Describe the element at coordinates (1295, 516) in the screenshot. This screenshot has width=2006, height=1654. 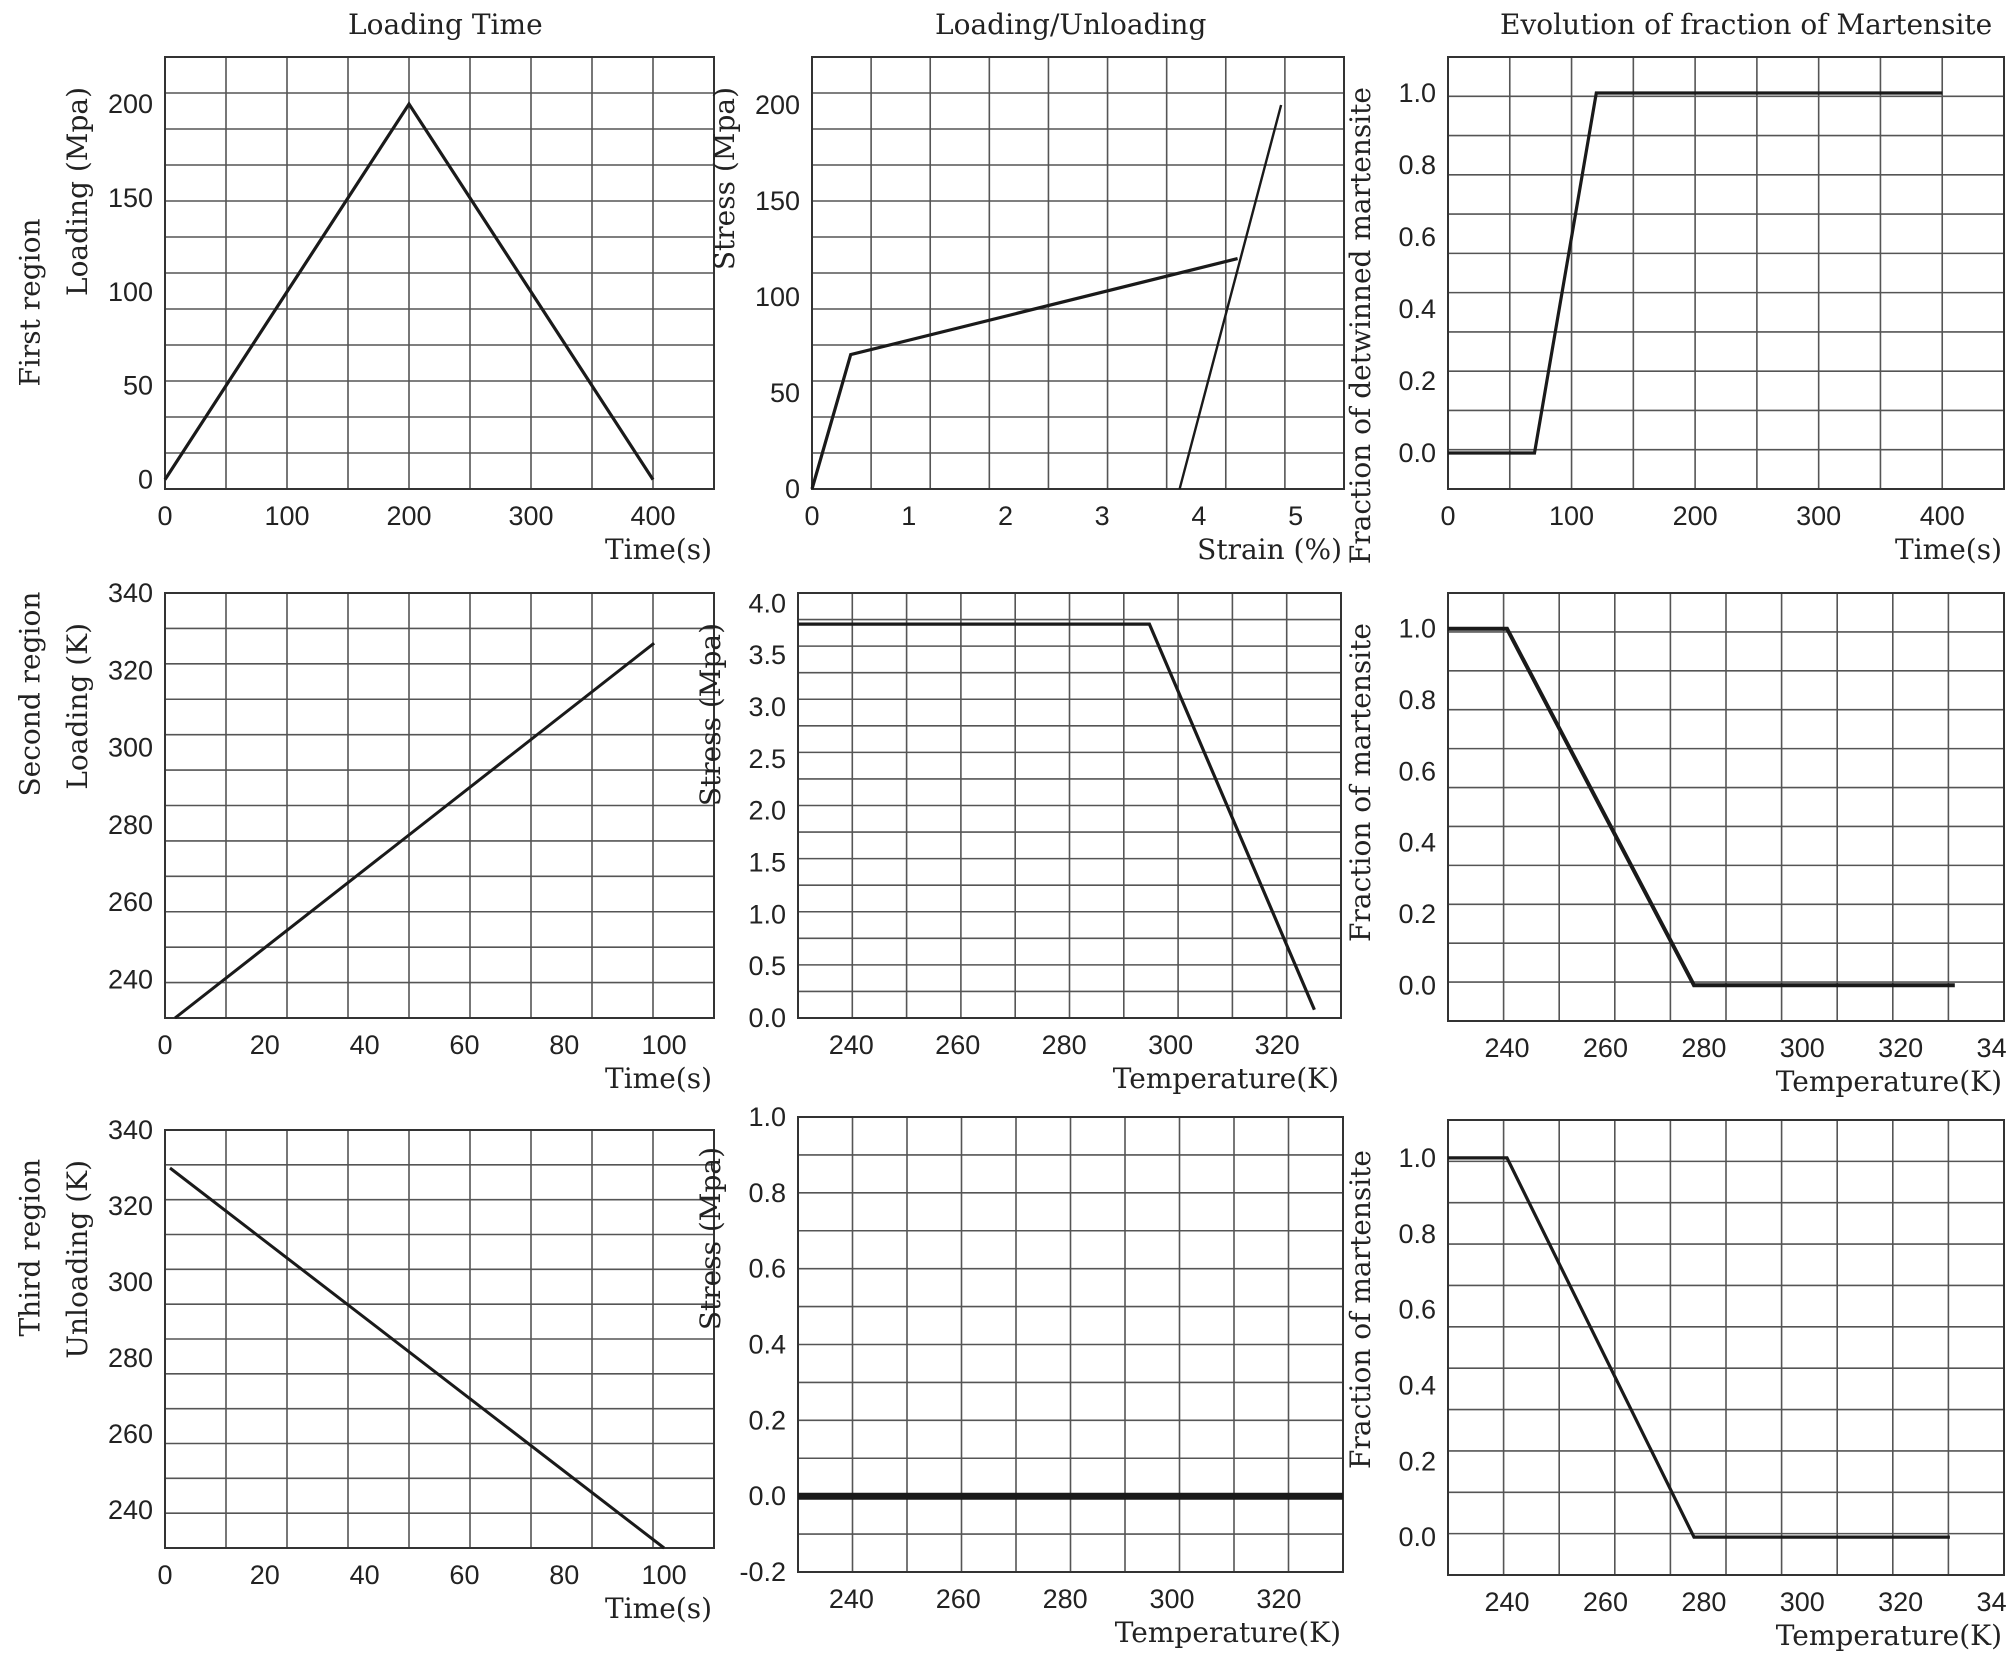
I see `x-tick-label: 5` at that location.